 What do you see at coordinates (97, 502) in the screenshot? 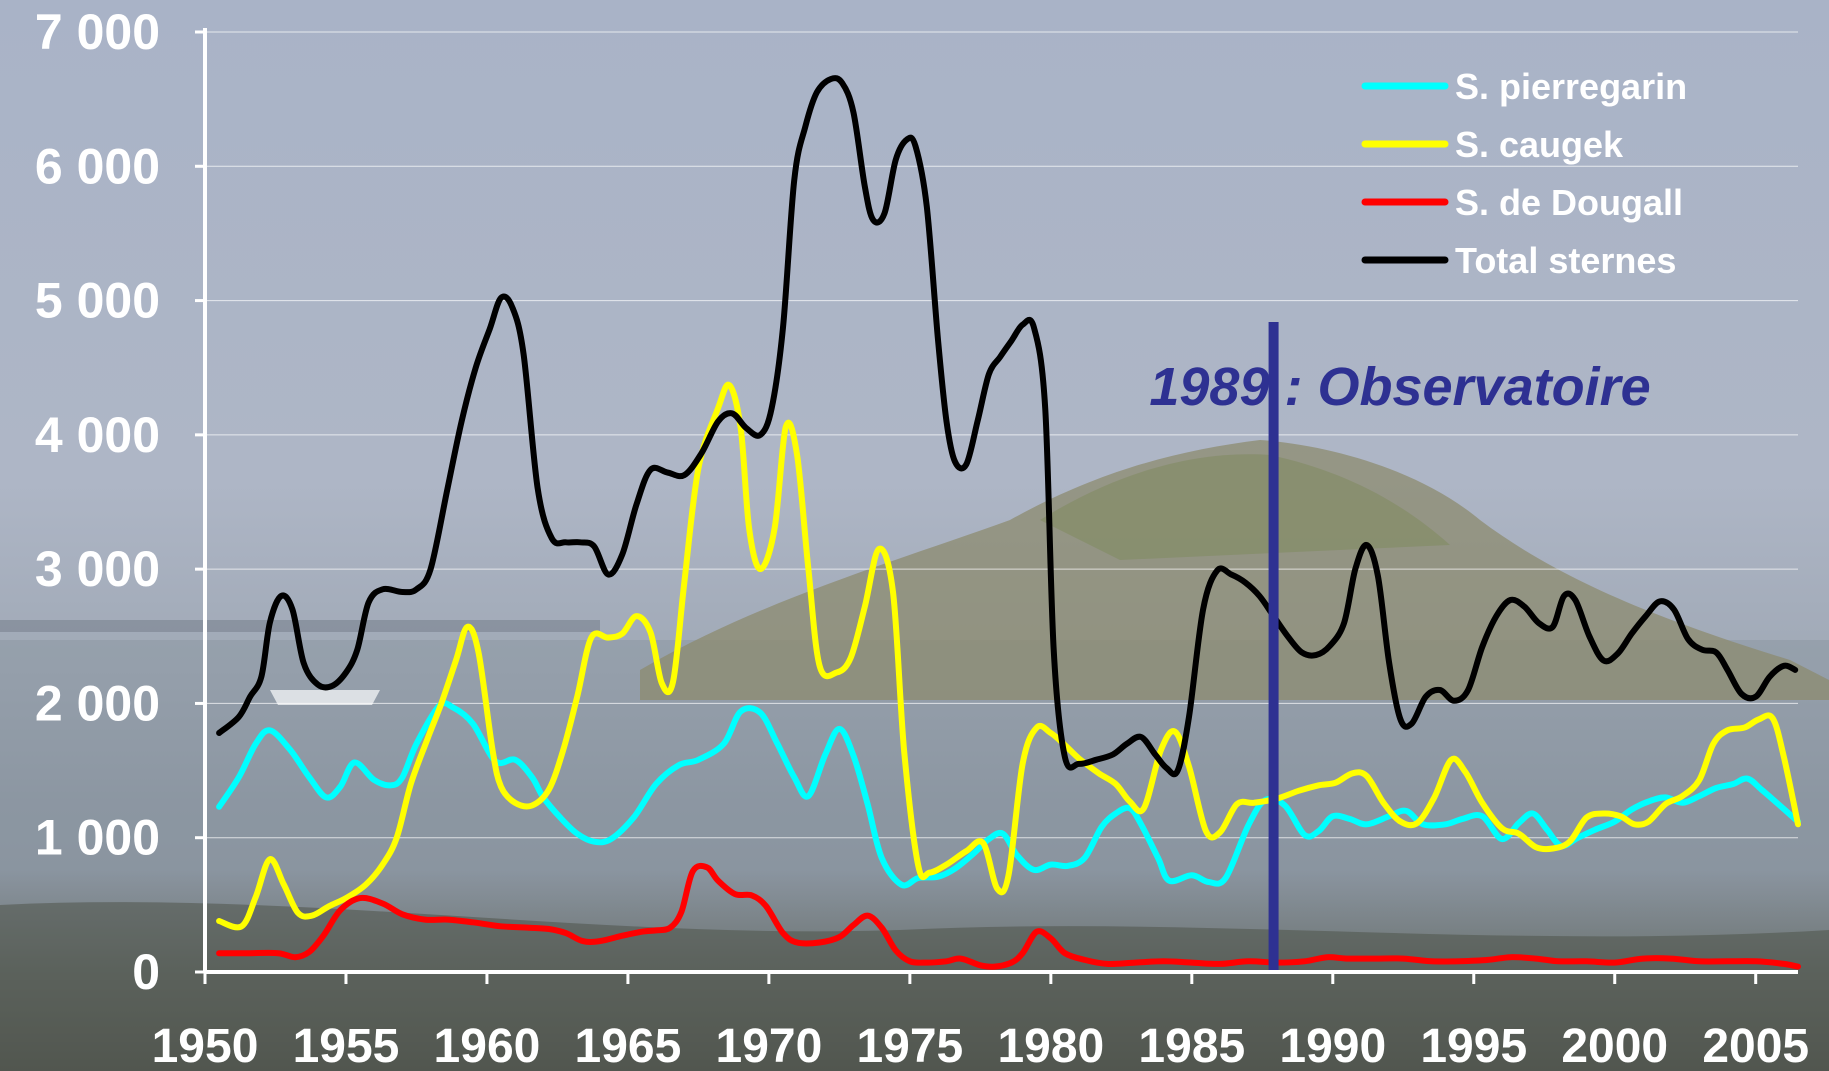
I see `y-axis-tick-labels: 0 1 000 2 000 3 000 4 000 5 000 6 000 7 000` at bounding box center [97, 502].